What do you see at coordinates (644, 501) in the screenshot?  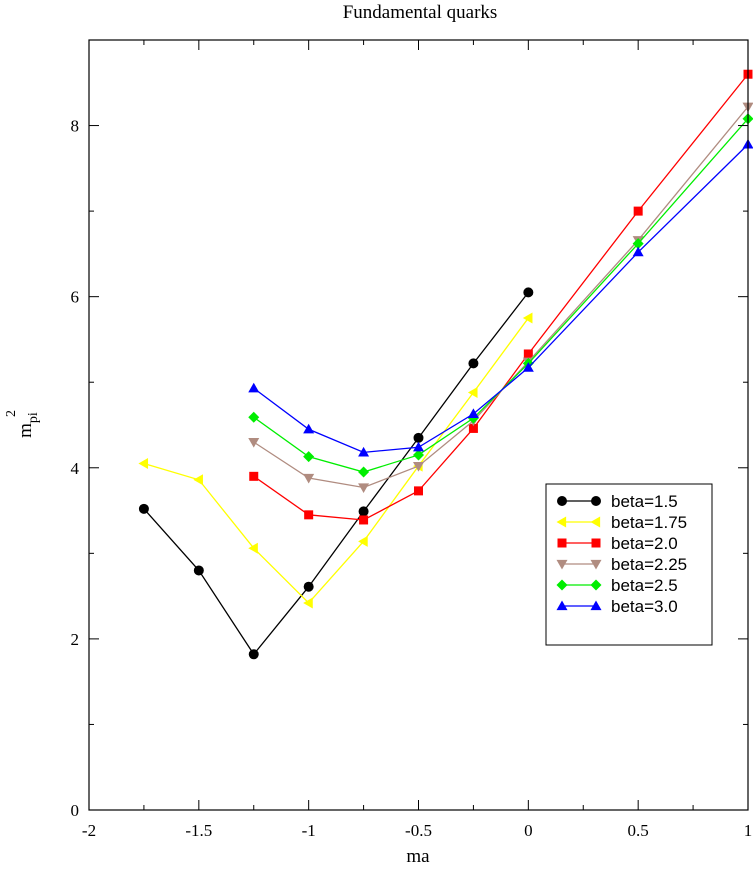 I see `legend-label: beta=1.5` at bounding box center [644, 501].